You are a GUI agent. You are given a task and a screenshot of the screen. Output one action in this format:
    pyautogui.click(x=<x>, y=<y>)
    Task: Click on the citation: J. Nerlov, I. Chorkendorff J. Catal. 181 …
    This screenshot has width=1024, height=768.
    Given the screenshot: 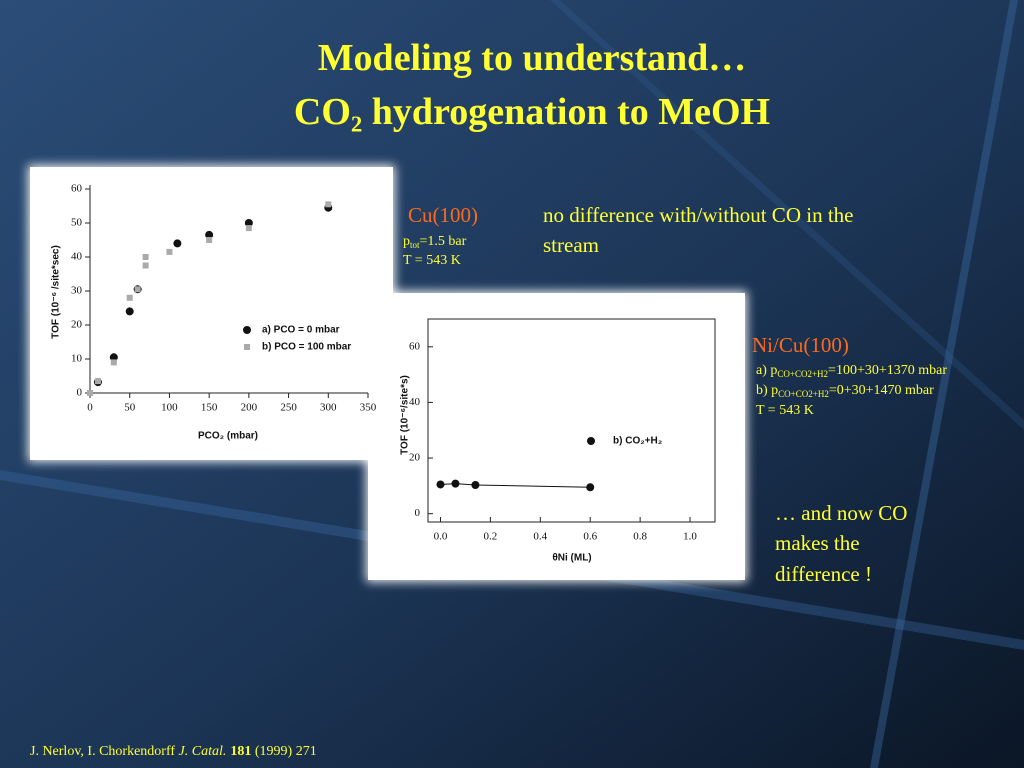 What is the action you would take?
    pyautogui.click(x=173, y=751)
    